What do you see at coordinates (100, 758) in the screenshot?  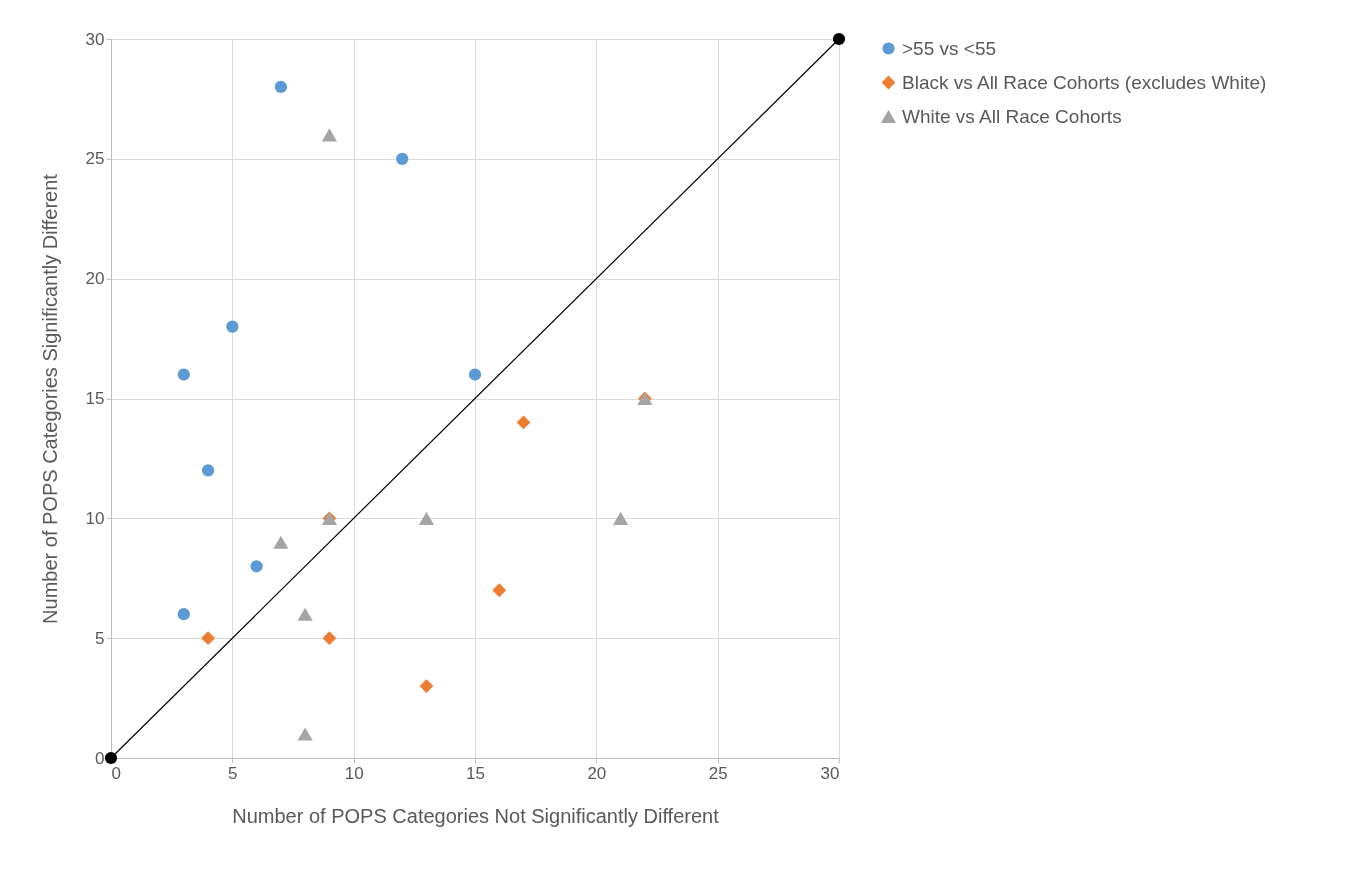 I see `y-tick-label: 0` at bounding box center [100, 758].